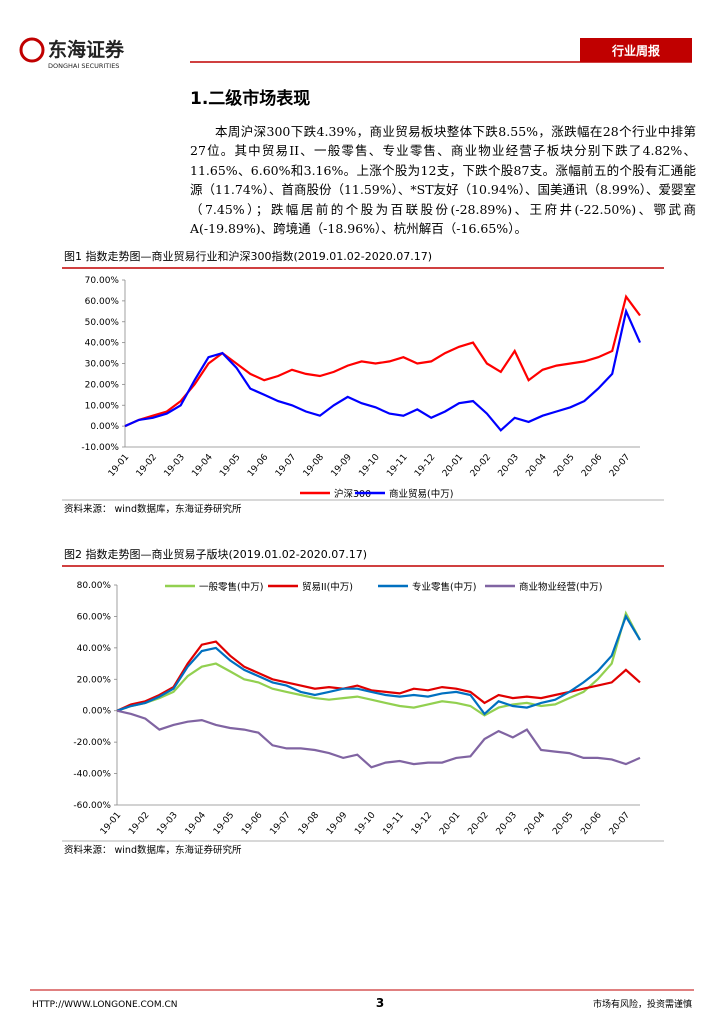 This screenshot has height=1024, width=724. I want to click on y-tick-label: 10.00%, so click(102, 406).